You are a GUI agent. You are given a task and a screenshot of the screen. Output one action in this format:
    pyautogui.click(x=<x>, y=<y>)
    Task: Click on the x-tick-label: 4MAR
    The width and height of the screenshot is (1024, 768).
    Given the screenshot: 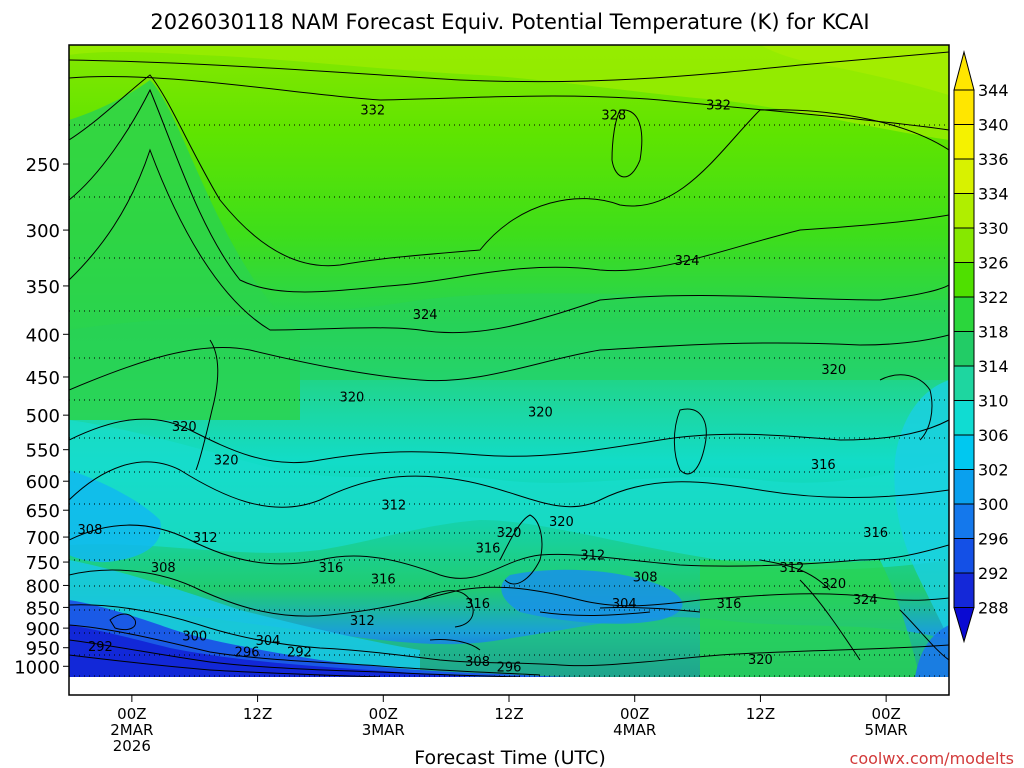 What is the action you would take?
    pyautogui.click(x=634, y=730)
    